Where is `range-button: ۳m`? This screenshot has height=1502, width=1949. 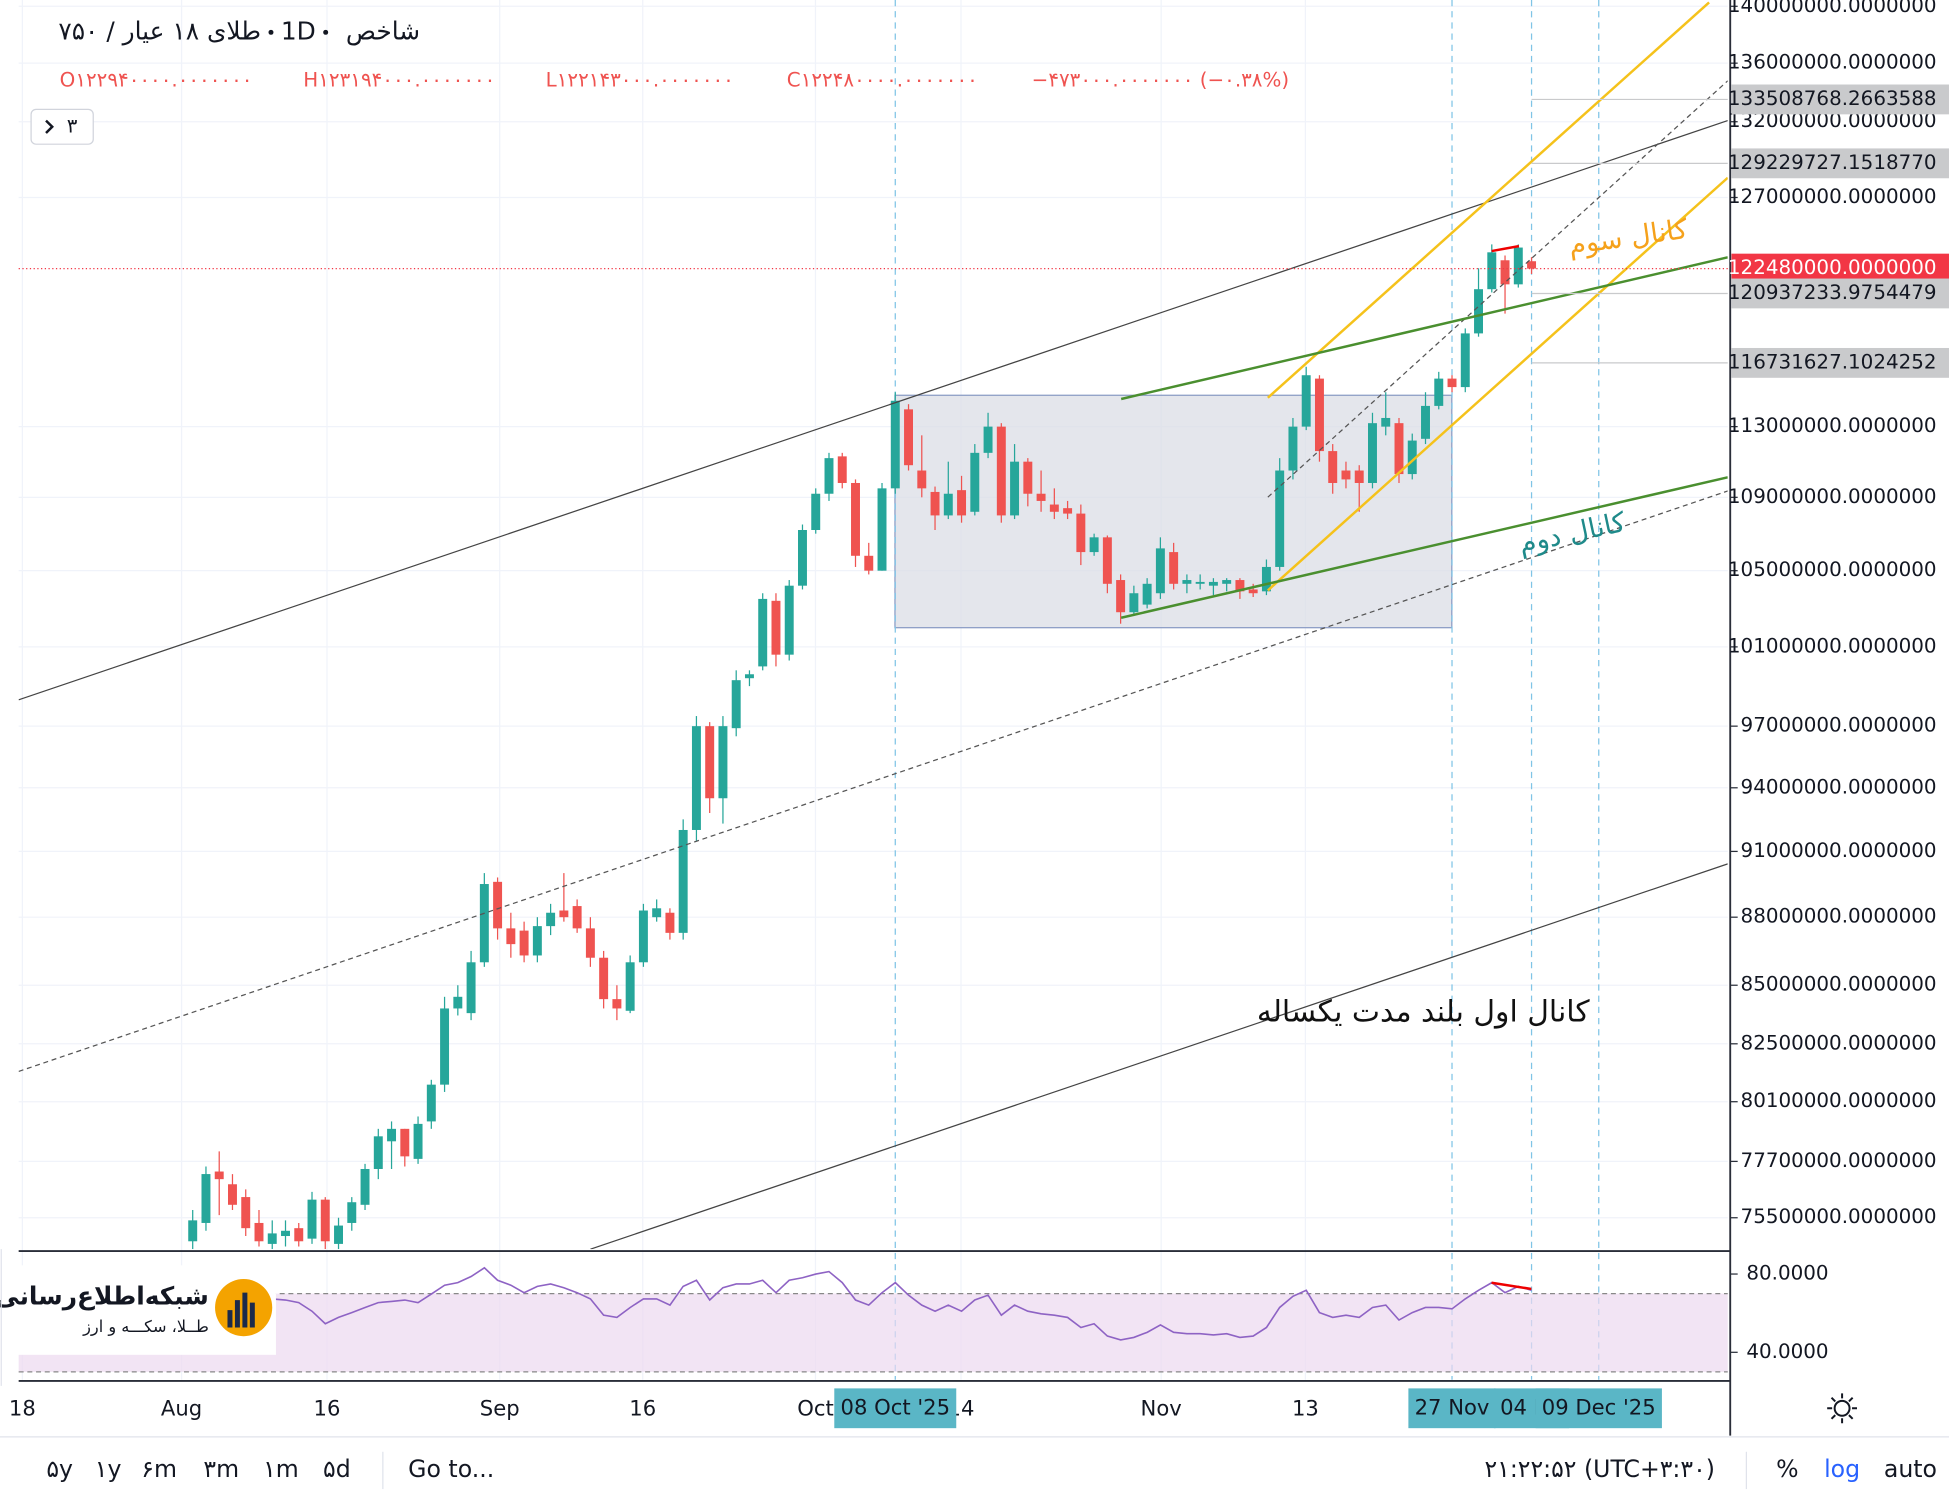
range-button: ۳m is located at coordinates (221, 1469).